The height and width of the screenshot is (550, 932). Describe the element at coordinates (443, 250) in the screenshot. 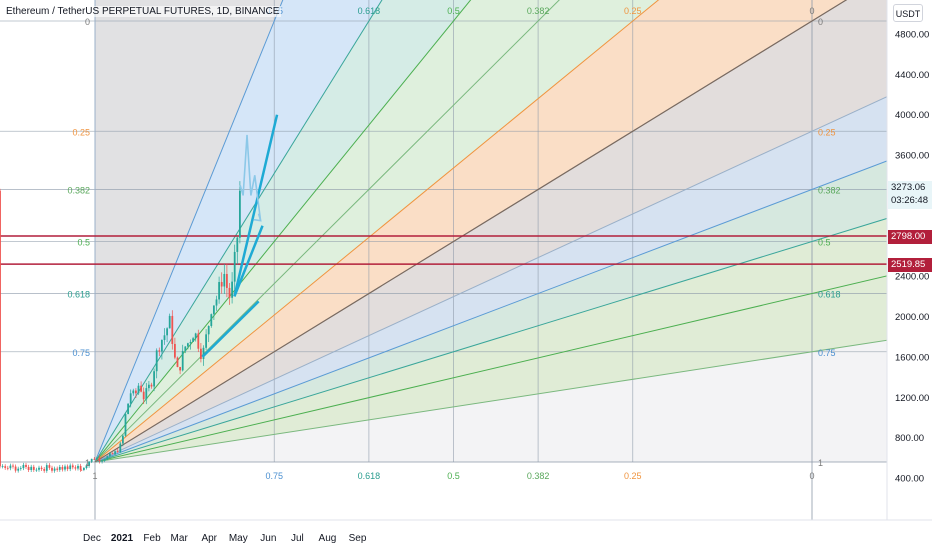

I see `horizontal-levels` at that location.